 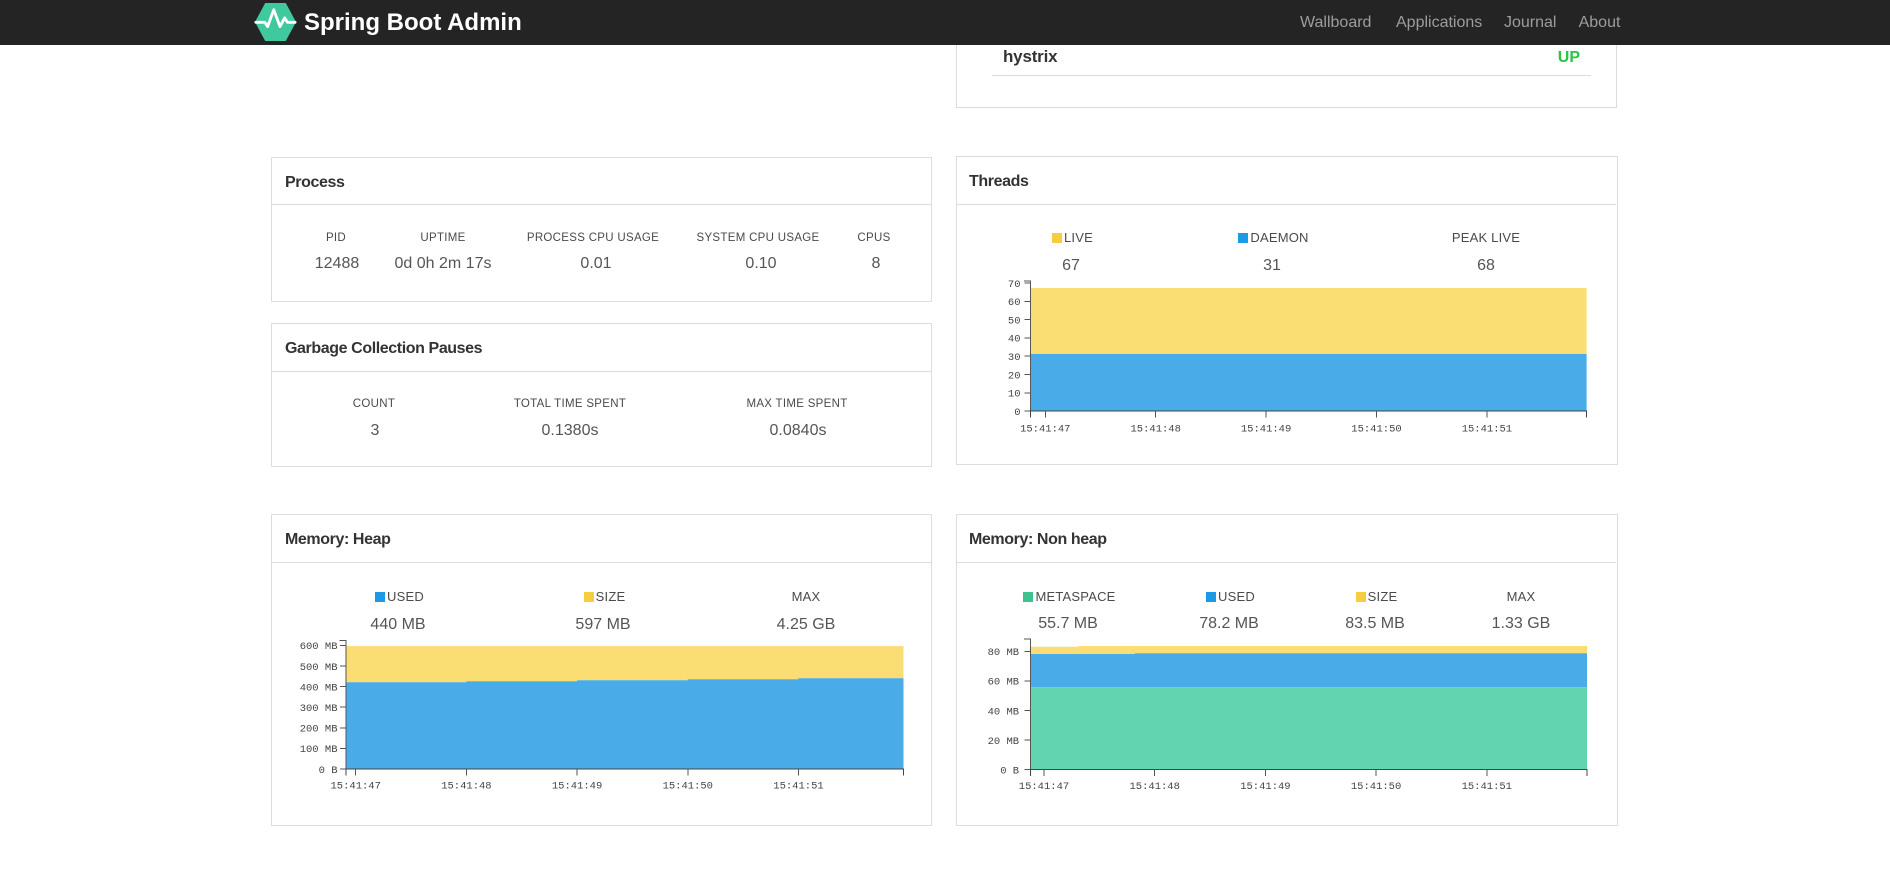 What do you see at coordinates (1004, 653) in the screenshot?
I see `svg-text: 80 MB` at bounding box center [1004, 653].